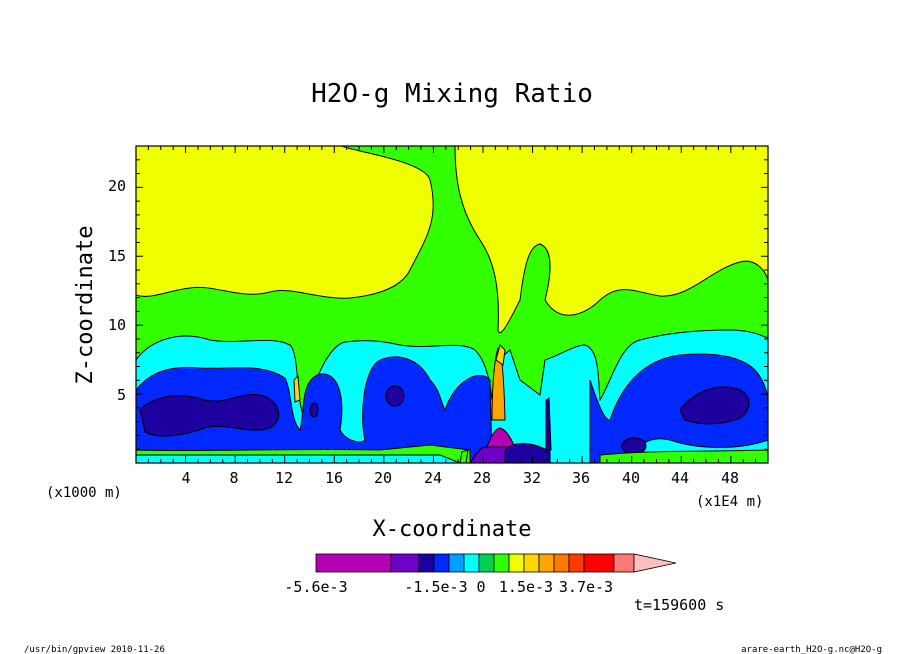 Image resolution: width=904 pixels, height=654 pixels. Describe the element at coordinates (452, 94) in the screenshot. I see `chart-title: H2O-g Mixing Ratio` at that location.